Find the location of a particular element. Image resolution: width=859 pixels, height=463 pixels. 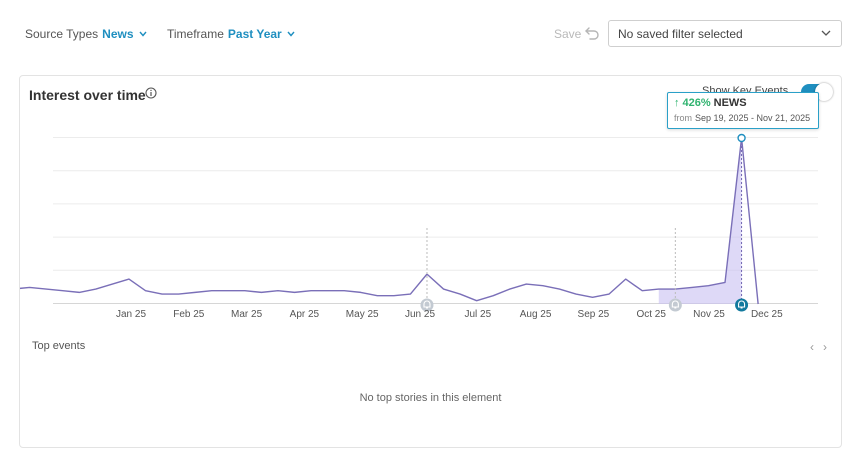

saved-filter-select: No saved filter selected is located at coordinates (725, 33).